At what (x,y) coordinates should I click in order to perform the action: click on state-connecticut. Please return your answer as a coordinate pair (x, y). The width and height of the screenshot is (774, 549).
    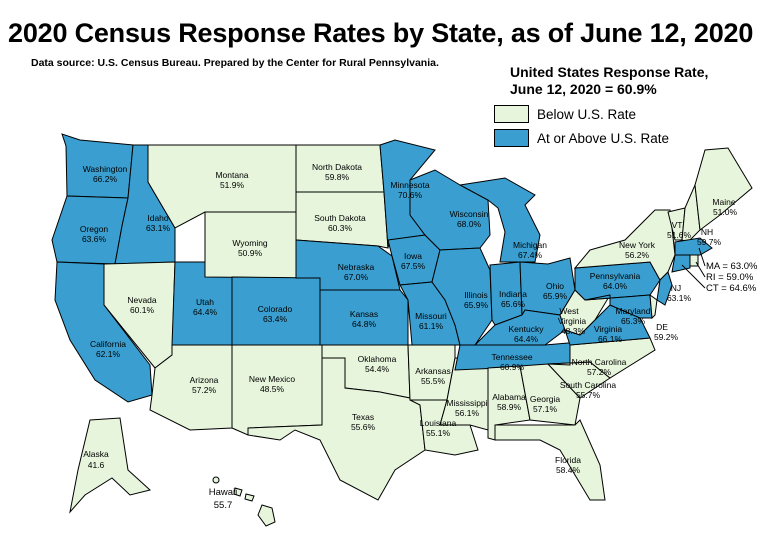
    Looking at the image, I should click on (681, 263).